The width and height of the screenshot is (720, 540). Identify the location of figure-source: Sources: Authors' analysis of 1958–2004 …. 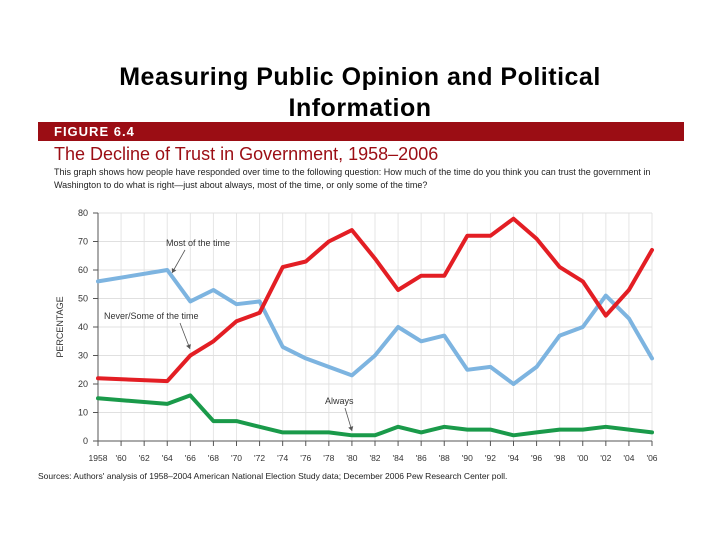
(273, 476).